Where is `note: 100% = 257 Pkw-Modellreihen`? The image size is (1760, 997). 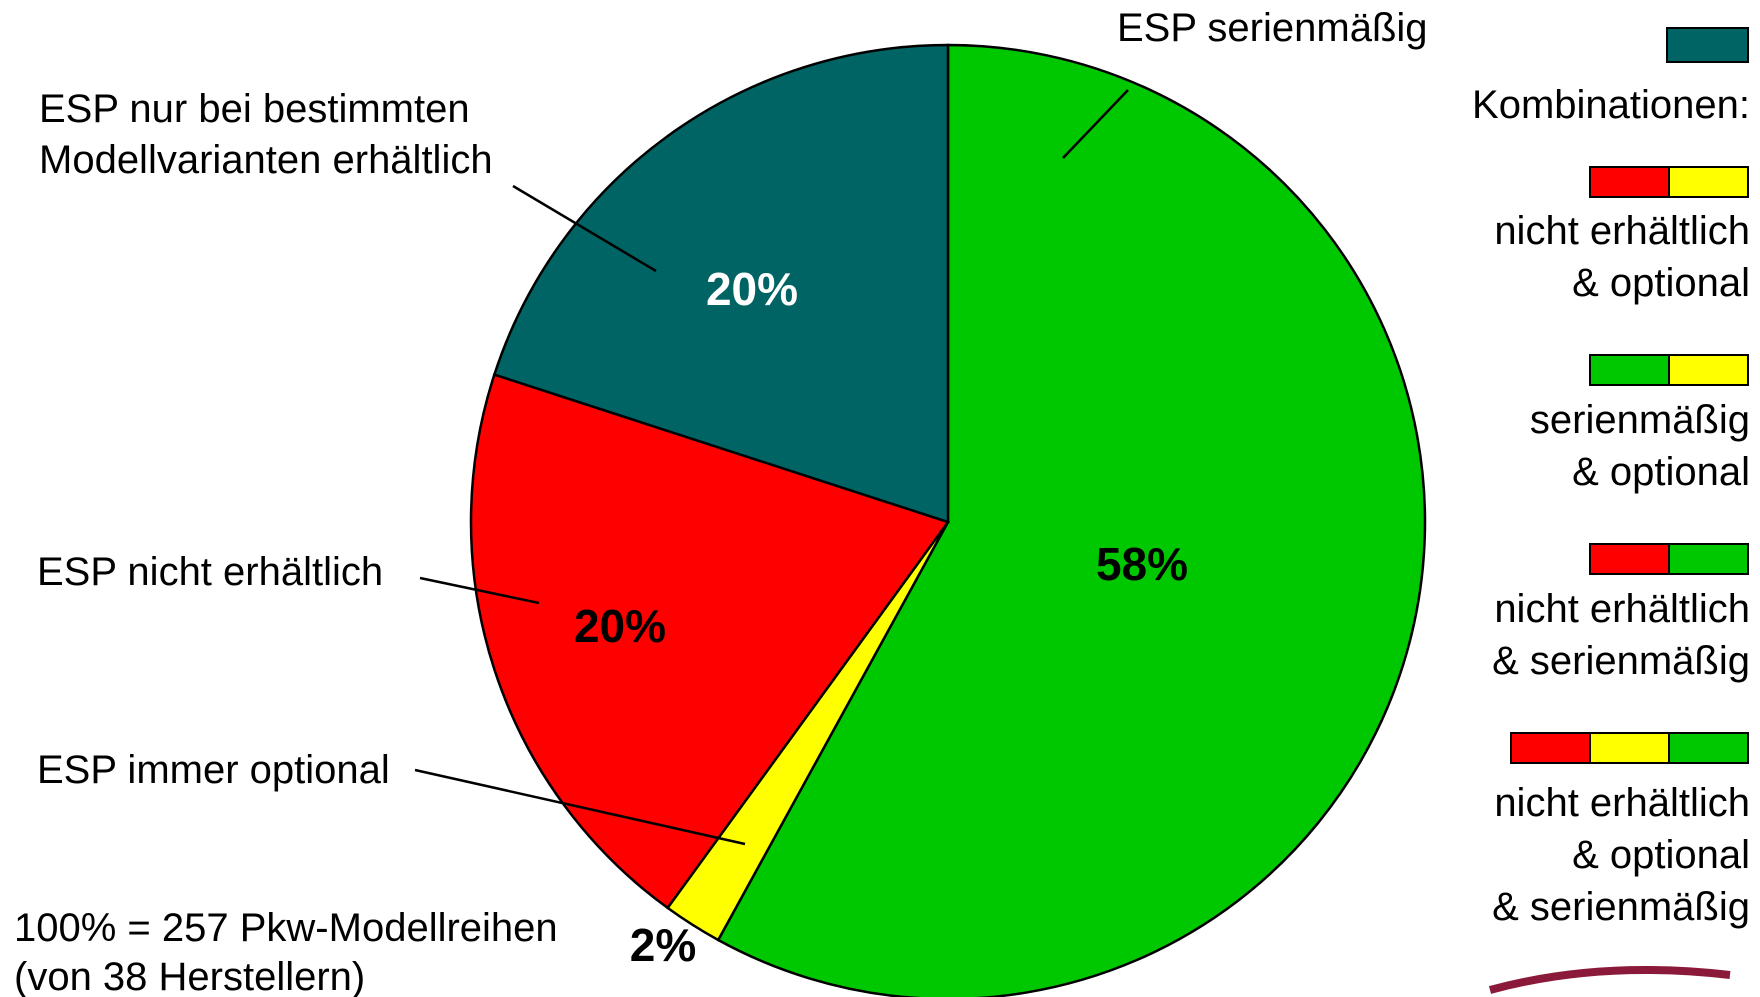 note: 100% = 257 Pkw-Modellreihen is located at coordinates (286, 928).